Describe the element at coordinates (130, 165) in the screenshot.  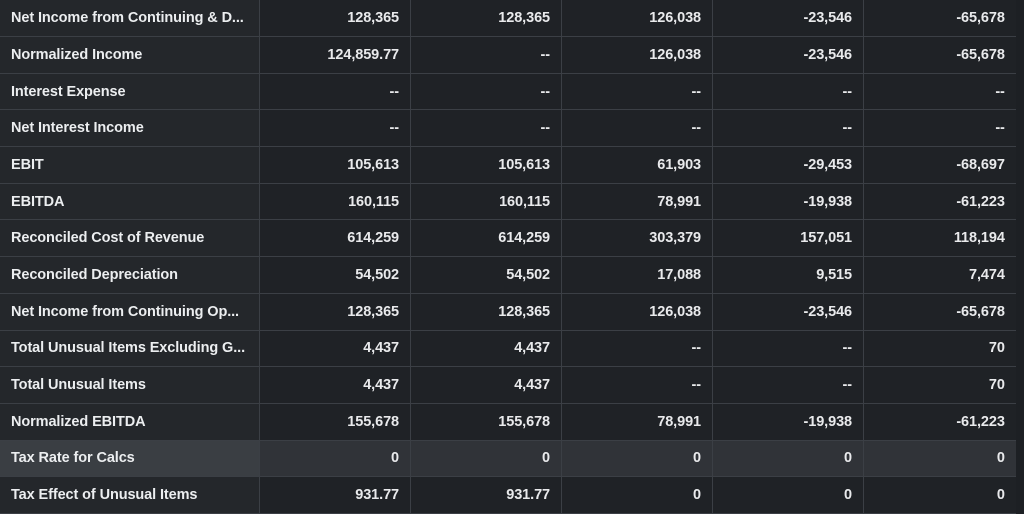
I see `row-label: EBIT` at that location.